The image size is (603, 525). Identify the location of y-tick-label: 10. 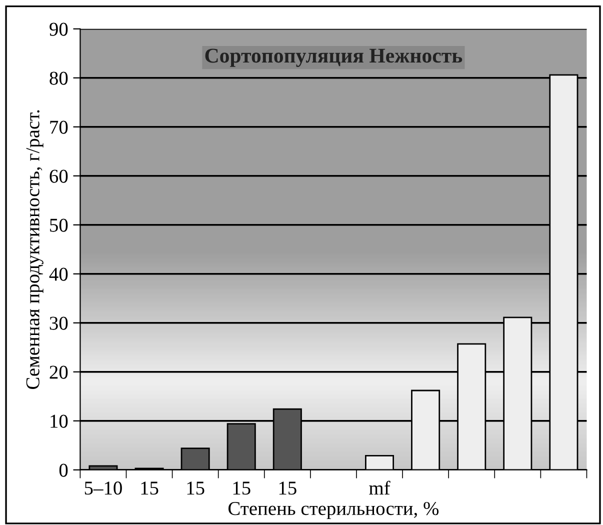
(59, 421).